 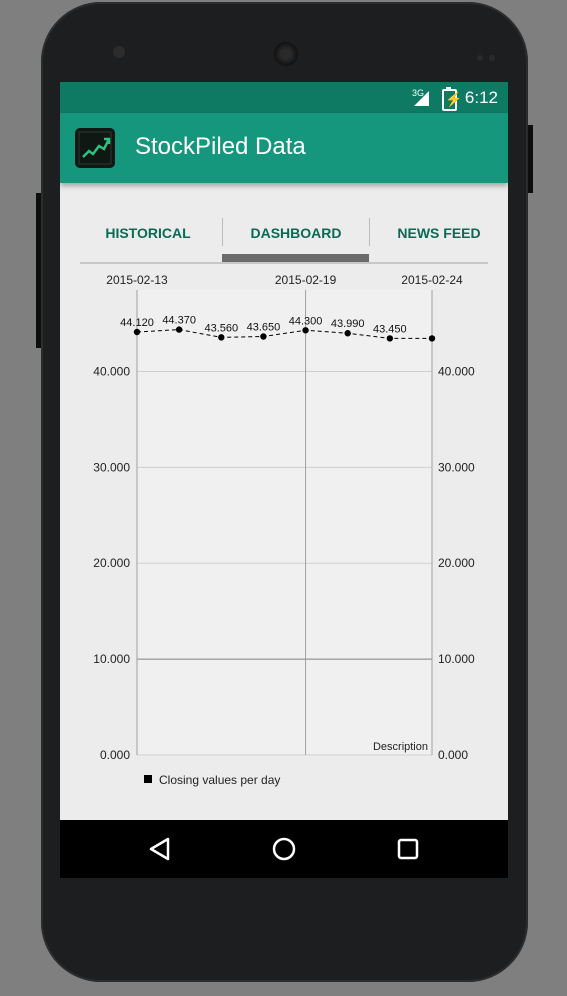 What do you see at coordinates (95, 148) in the screenshot?
I see `chart-trend-icon` at bounding box center [95, 148].